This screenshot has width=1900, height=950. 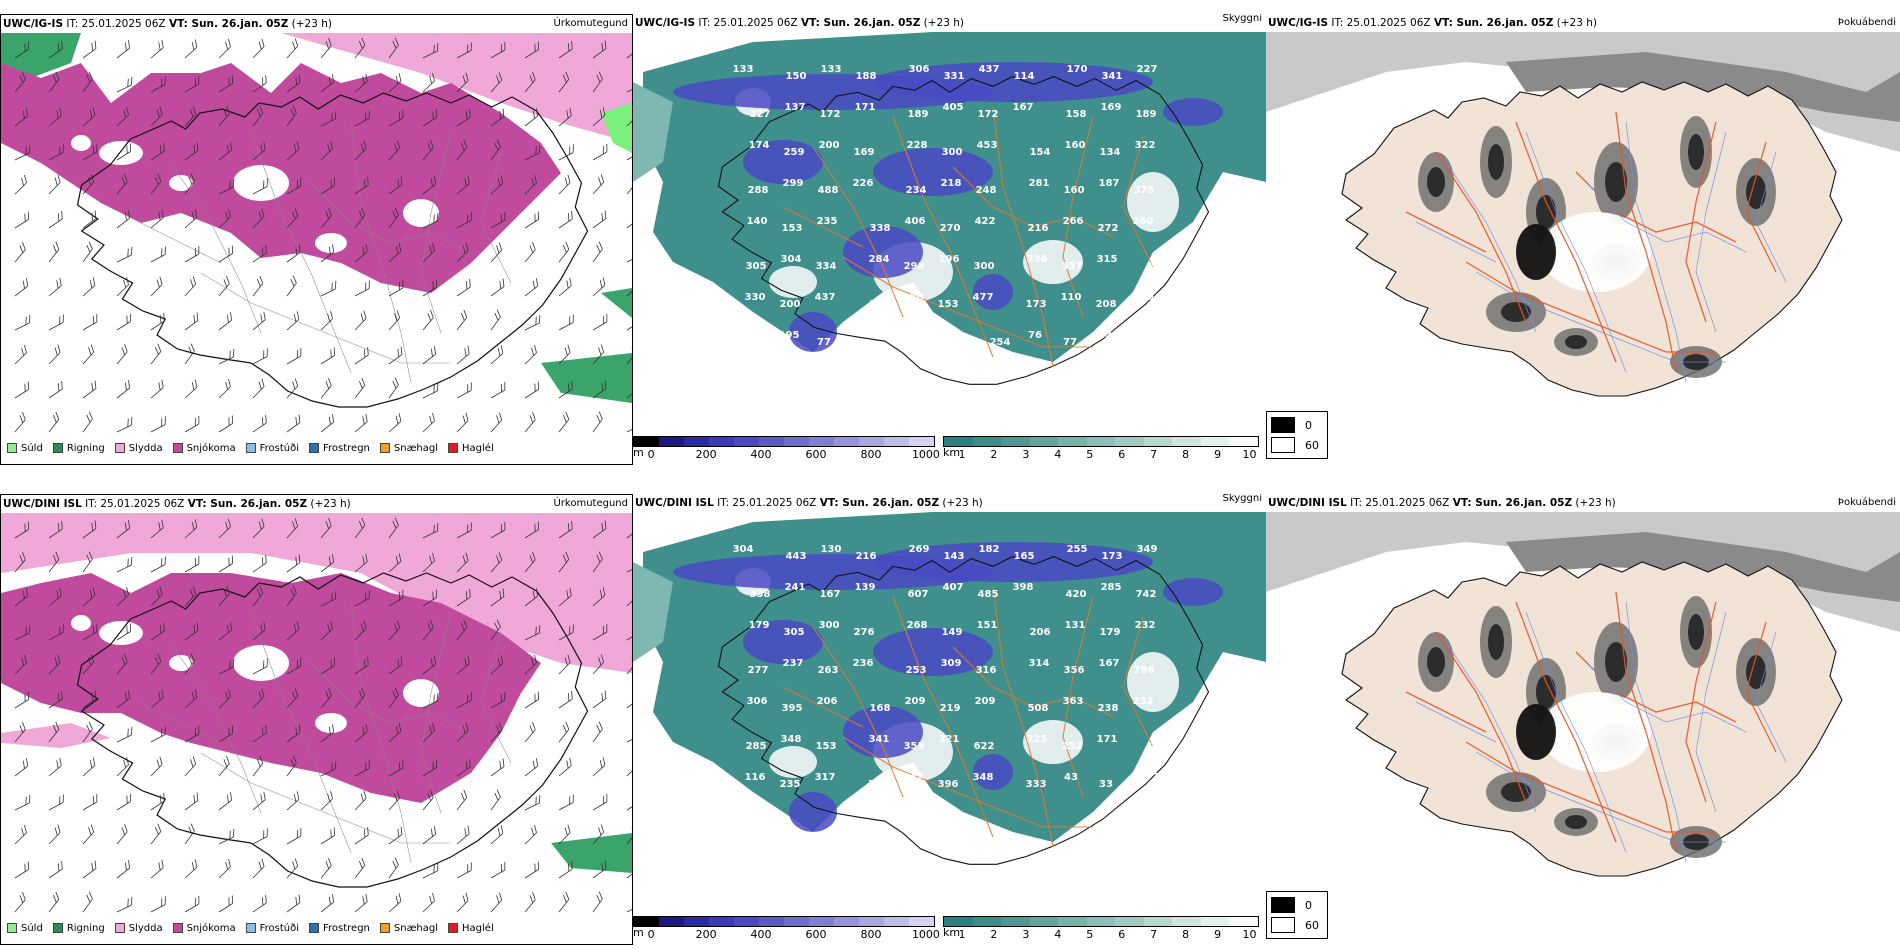 What do you see at coordinates (85, 928) in the screenshot?
I see `legend-label: Rigning` at bounding box center [85, 928].